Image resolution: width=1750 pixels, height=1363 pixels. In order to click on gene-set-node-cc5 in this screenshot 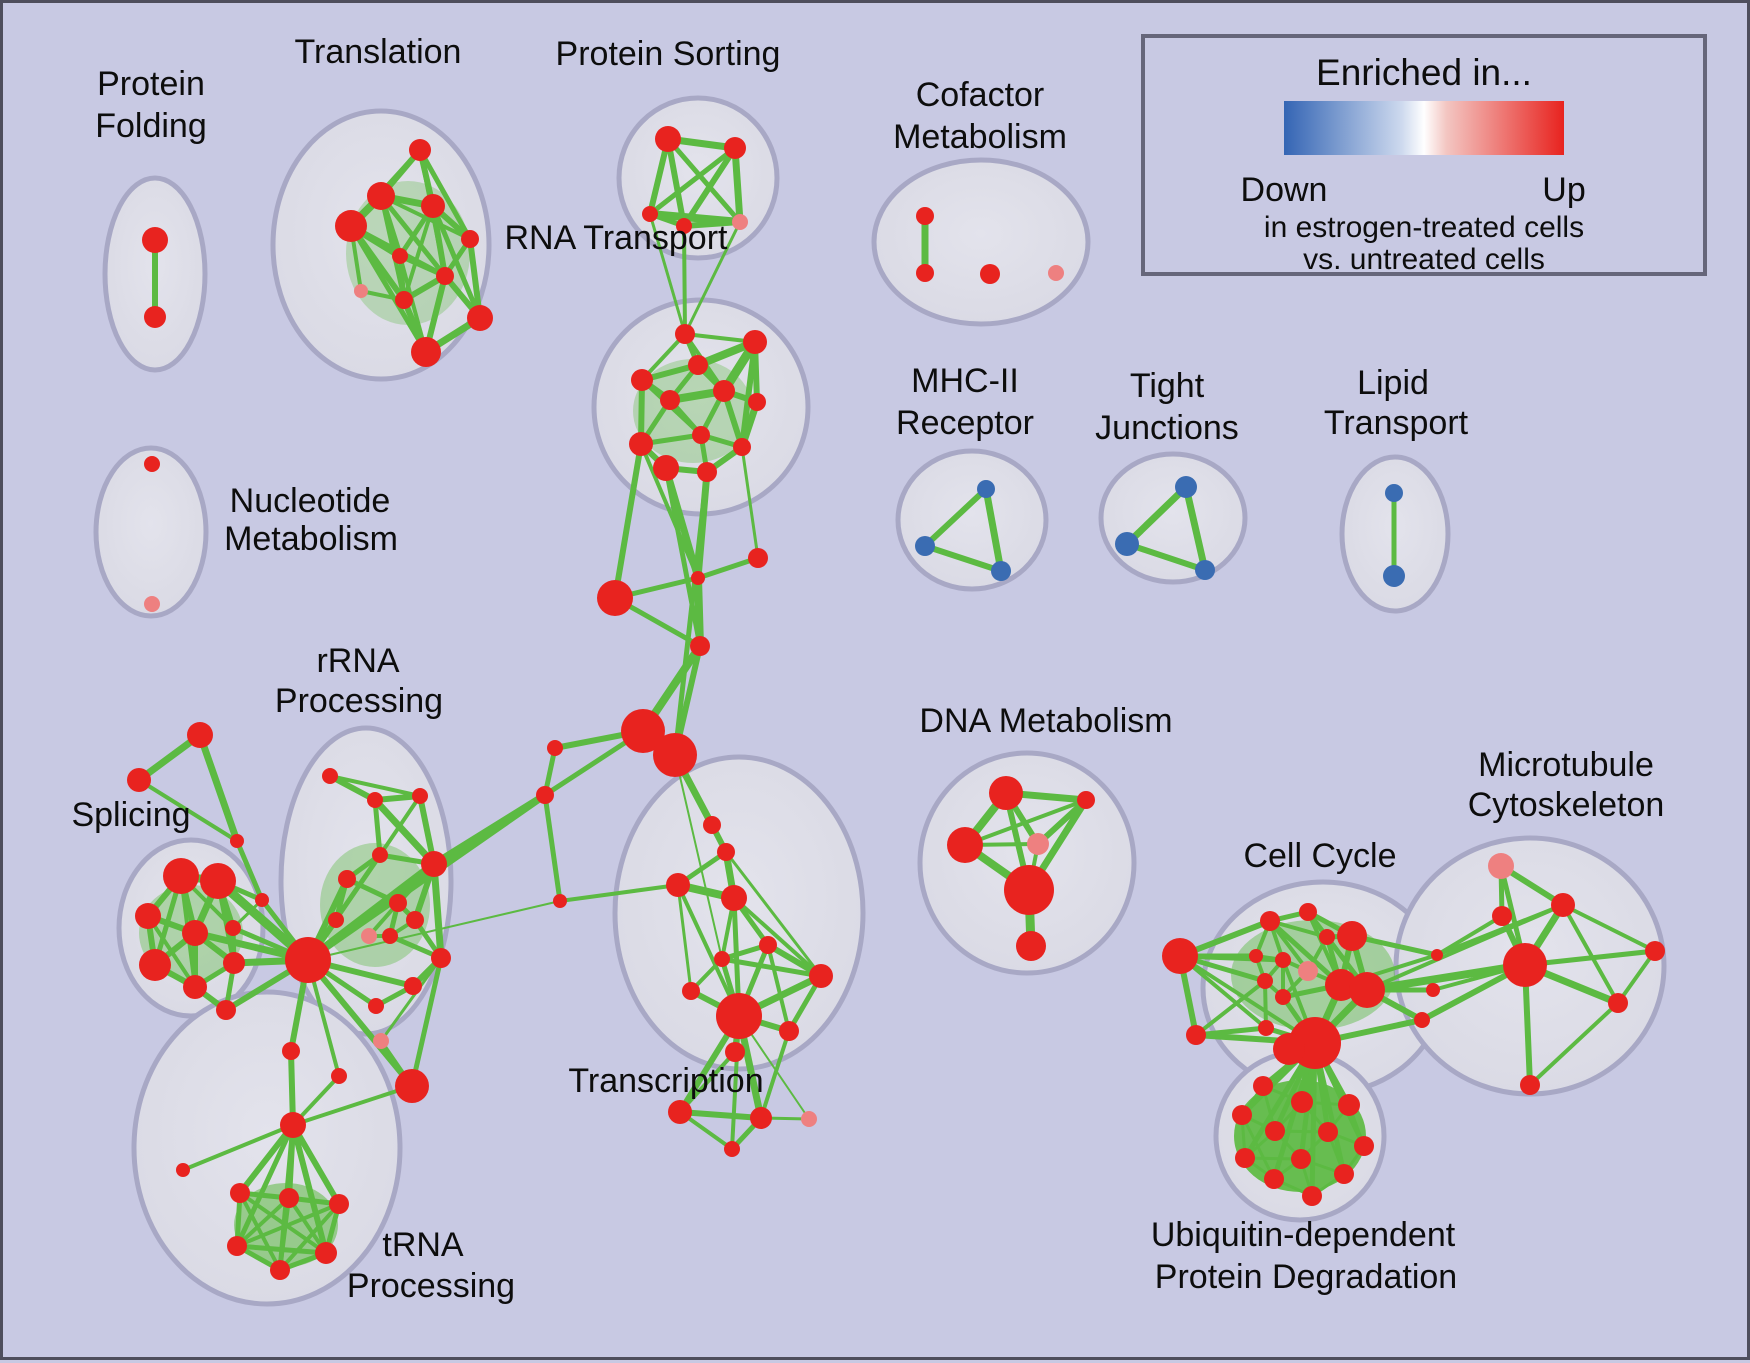, I will do `click(1256, 956)`.